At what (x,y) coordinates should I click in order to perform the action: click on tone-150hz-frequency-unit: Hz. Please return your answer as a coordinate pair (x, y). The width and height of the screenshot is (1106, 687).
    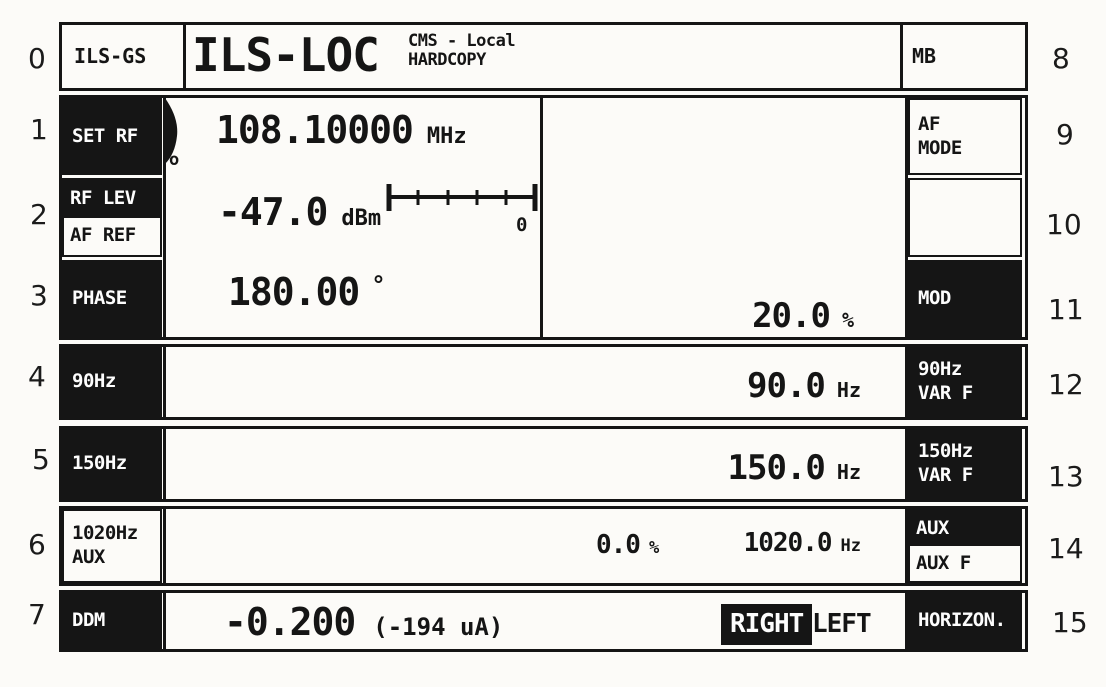
    Looking at the image, I should click on (848, 472).